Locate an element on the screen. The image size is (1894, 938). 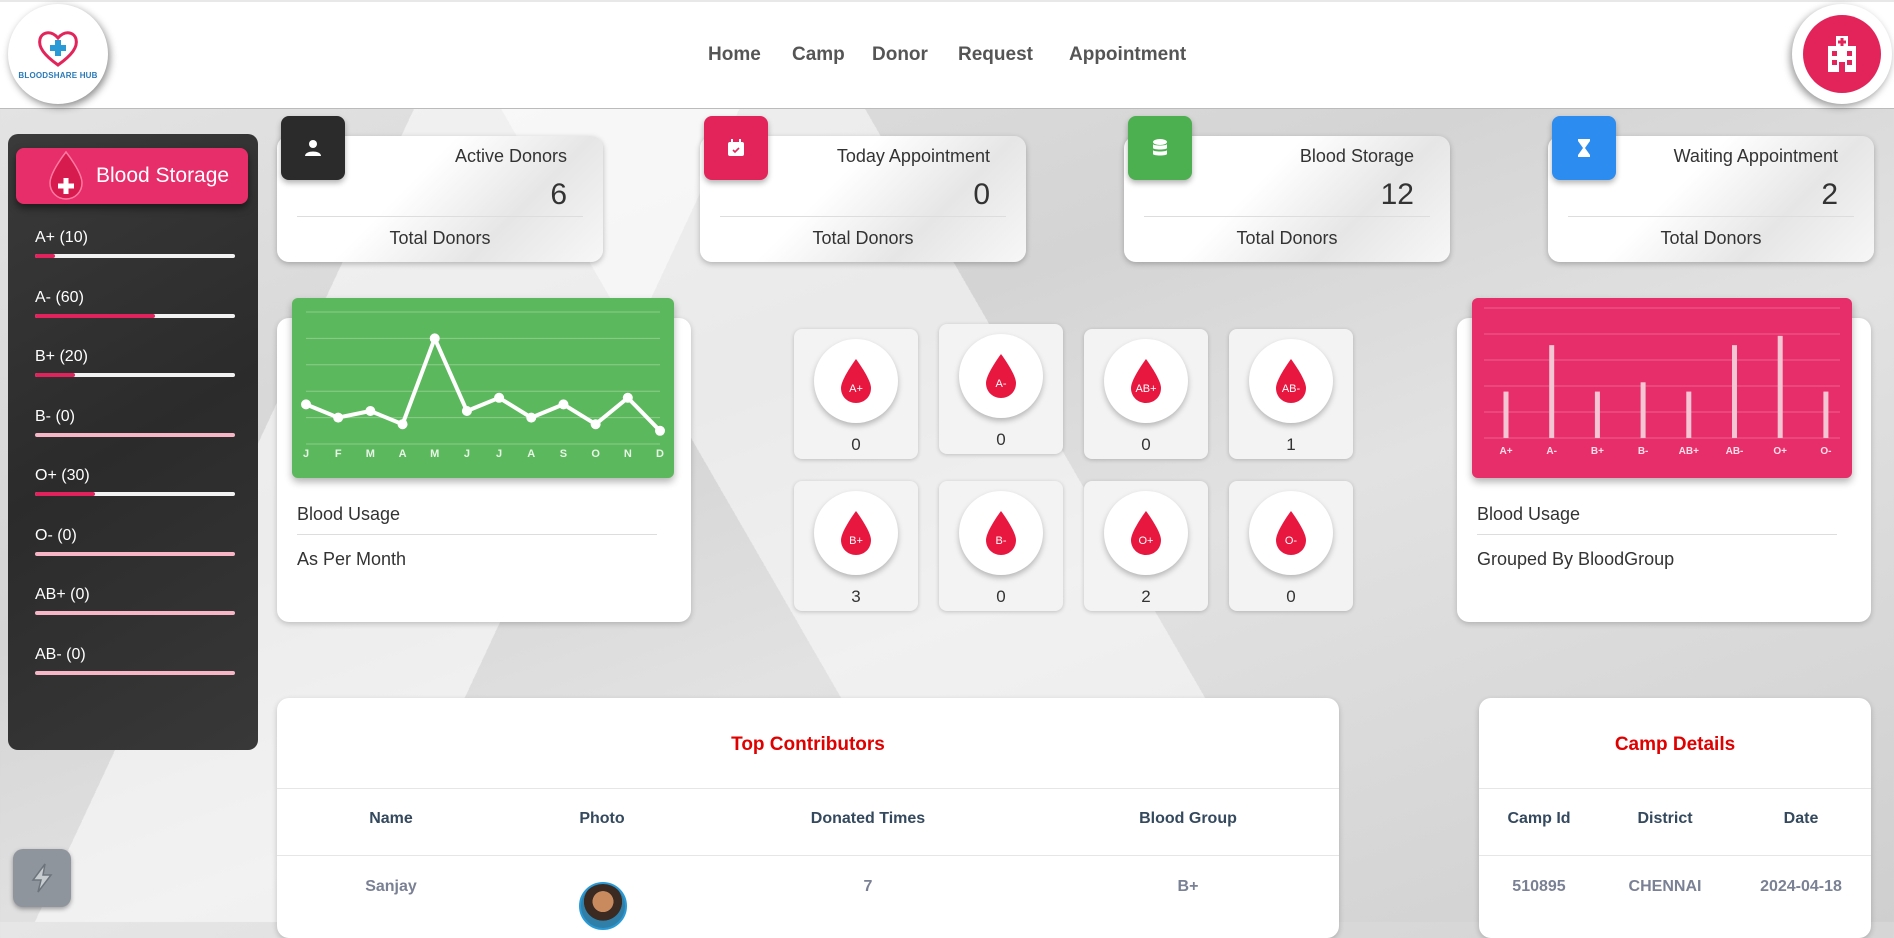
blood-drop-icon: AB+ is located at coordinates (1146, 381).